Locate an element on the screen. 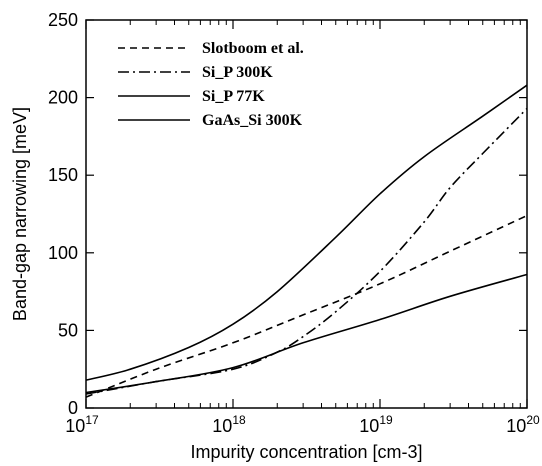  y-axis-title: Band-gap narrowing [meV] is located at coordinates (20, 214).